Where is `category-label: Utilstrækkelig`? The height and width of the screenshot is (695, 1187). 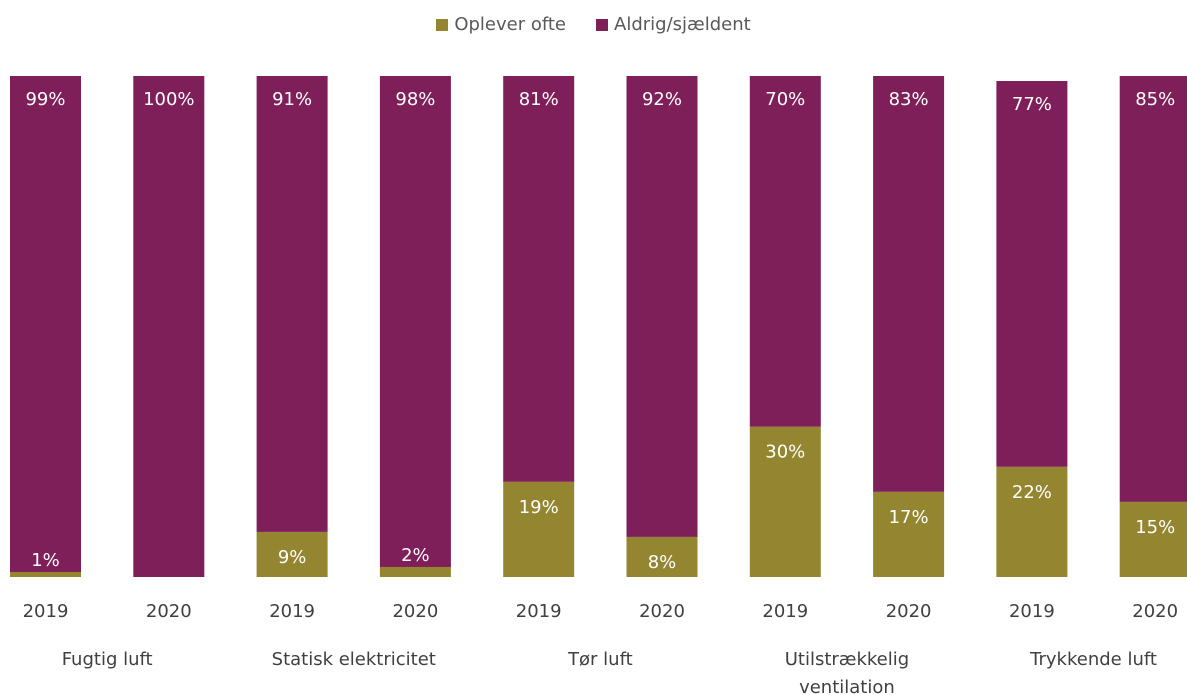 category-label: Utilstrækkelig is located at coordinates (847, 659).